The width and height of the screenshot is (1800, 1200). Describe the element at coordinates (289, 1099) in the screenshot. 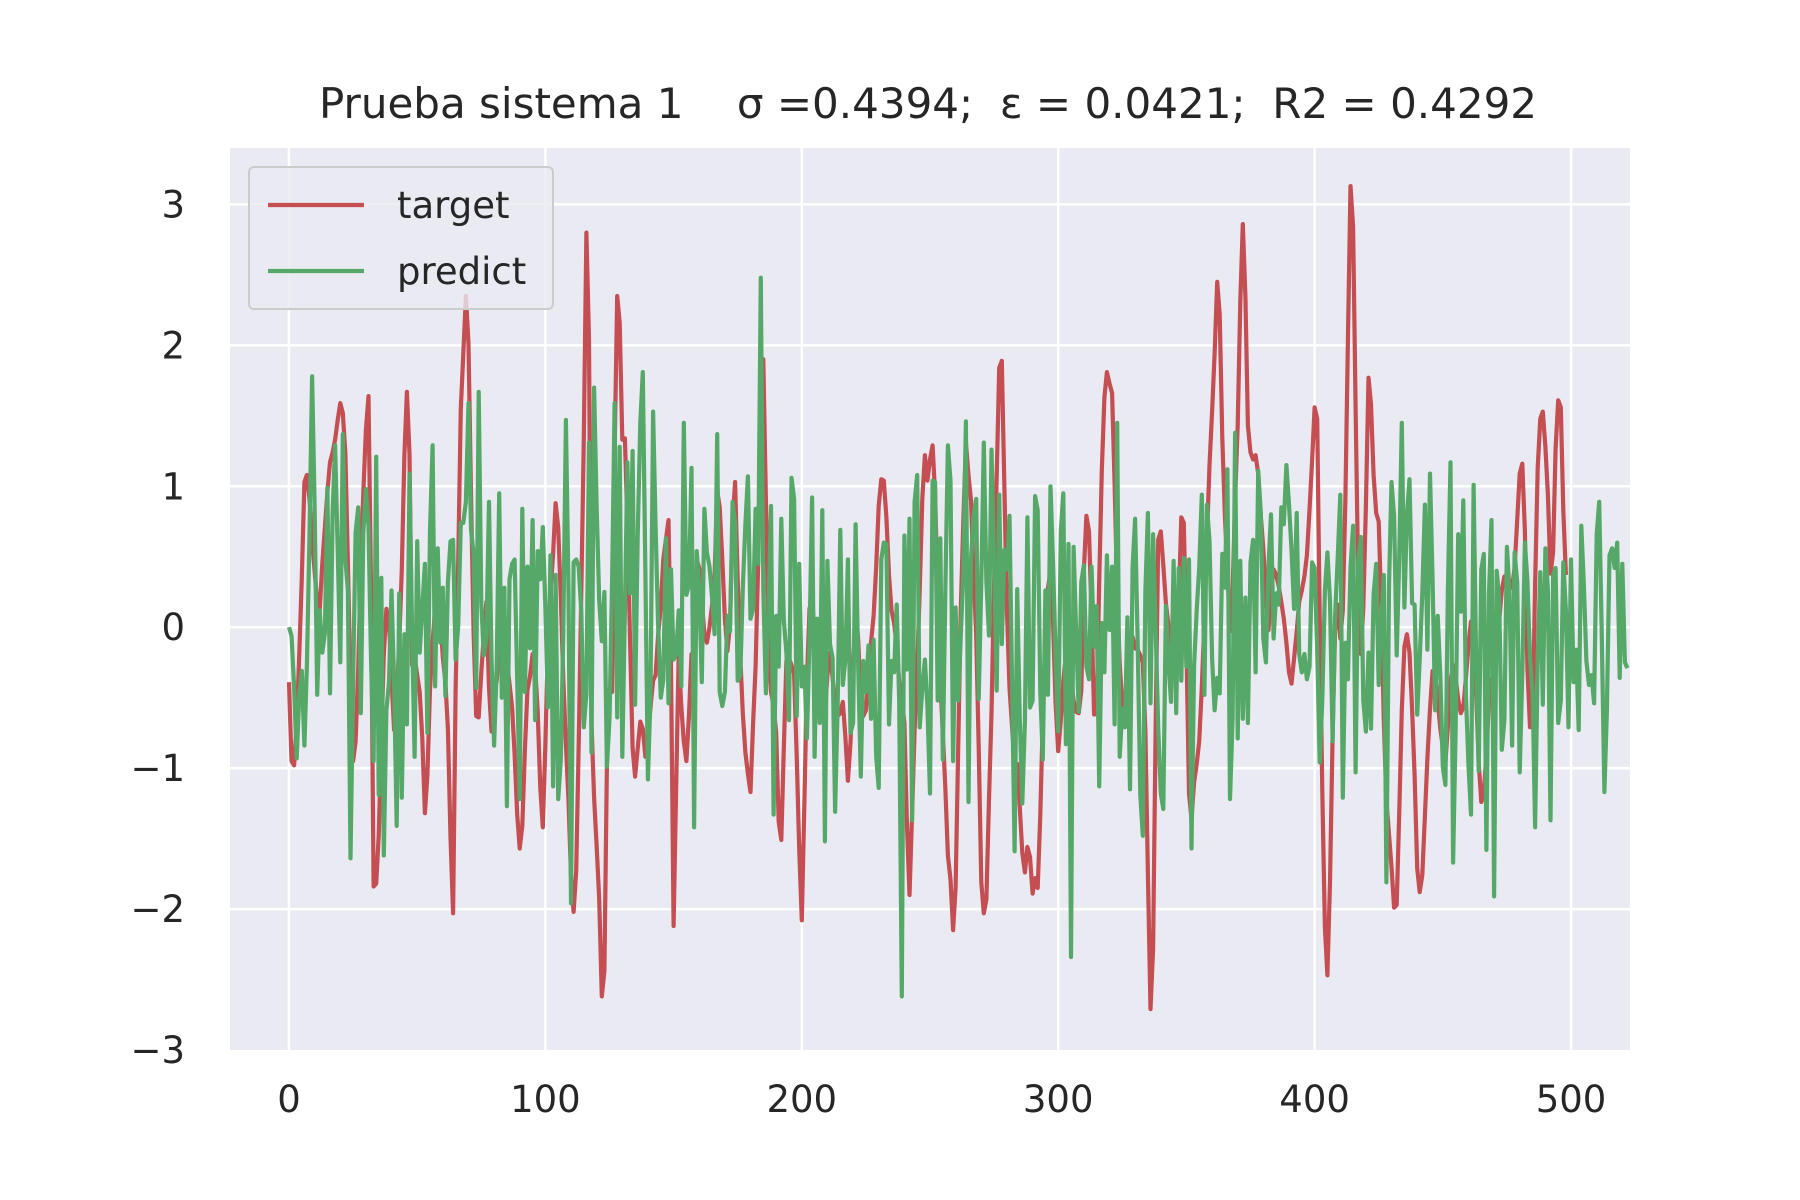

I see `x-tick-label: 0` at that location.